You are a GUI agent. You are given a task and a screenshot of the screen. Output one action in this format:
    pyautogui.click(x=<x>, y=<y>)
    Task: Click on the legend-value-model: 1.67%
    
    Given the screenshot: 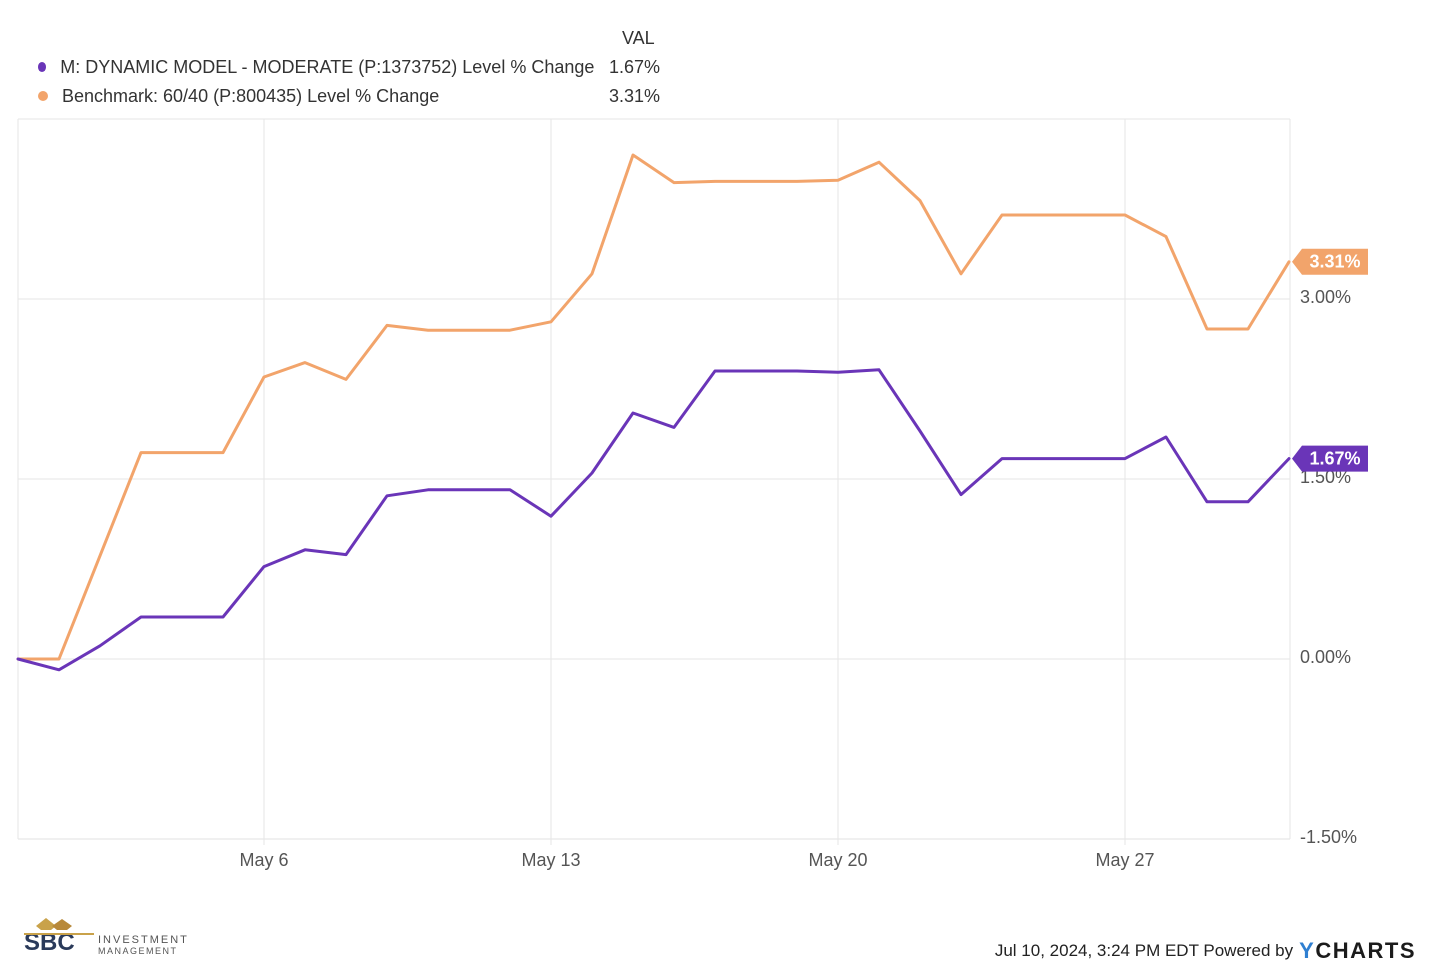 What is the action you would take?
    pyautogui.click(x=634, y=66)
    